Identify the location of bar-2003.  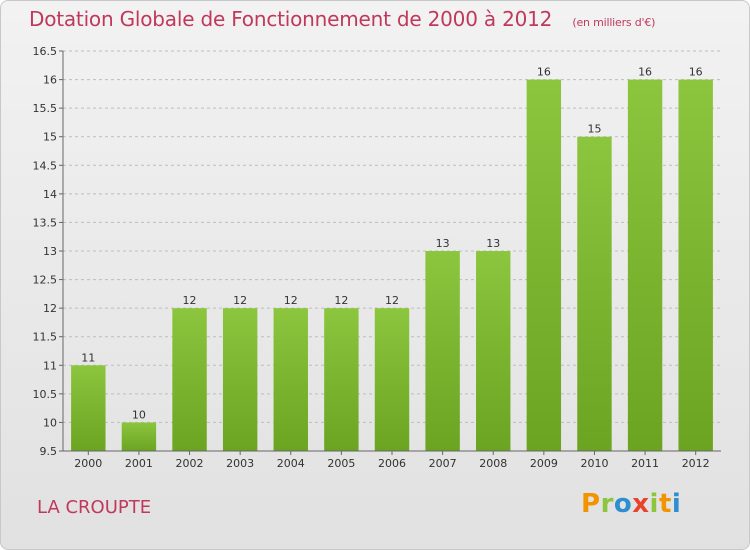
(240, 379).